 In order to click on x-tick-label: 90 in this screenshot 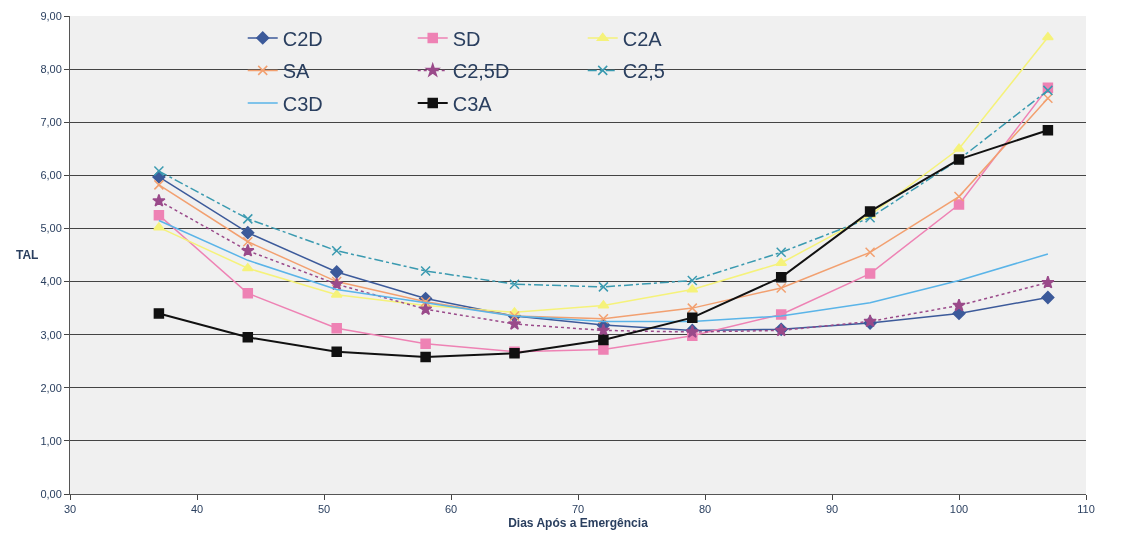, I will do `click(832, 509)`.